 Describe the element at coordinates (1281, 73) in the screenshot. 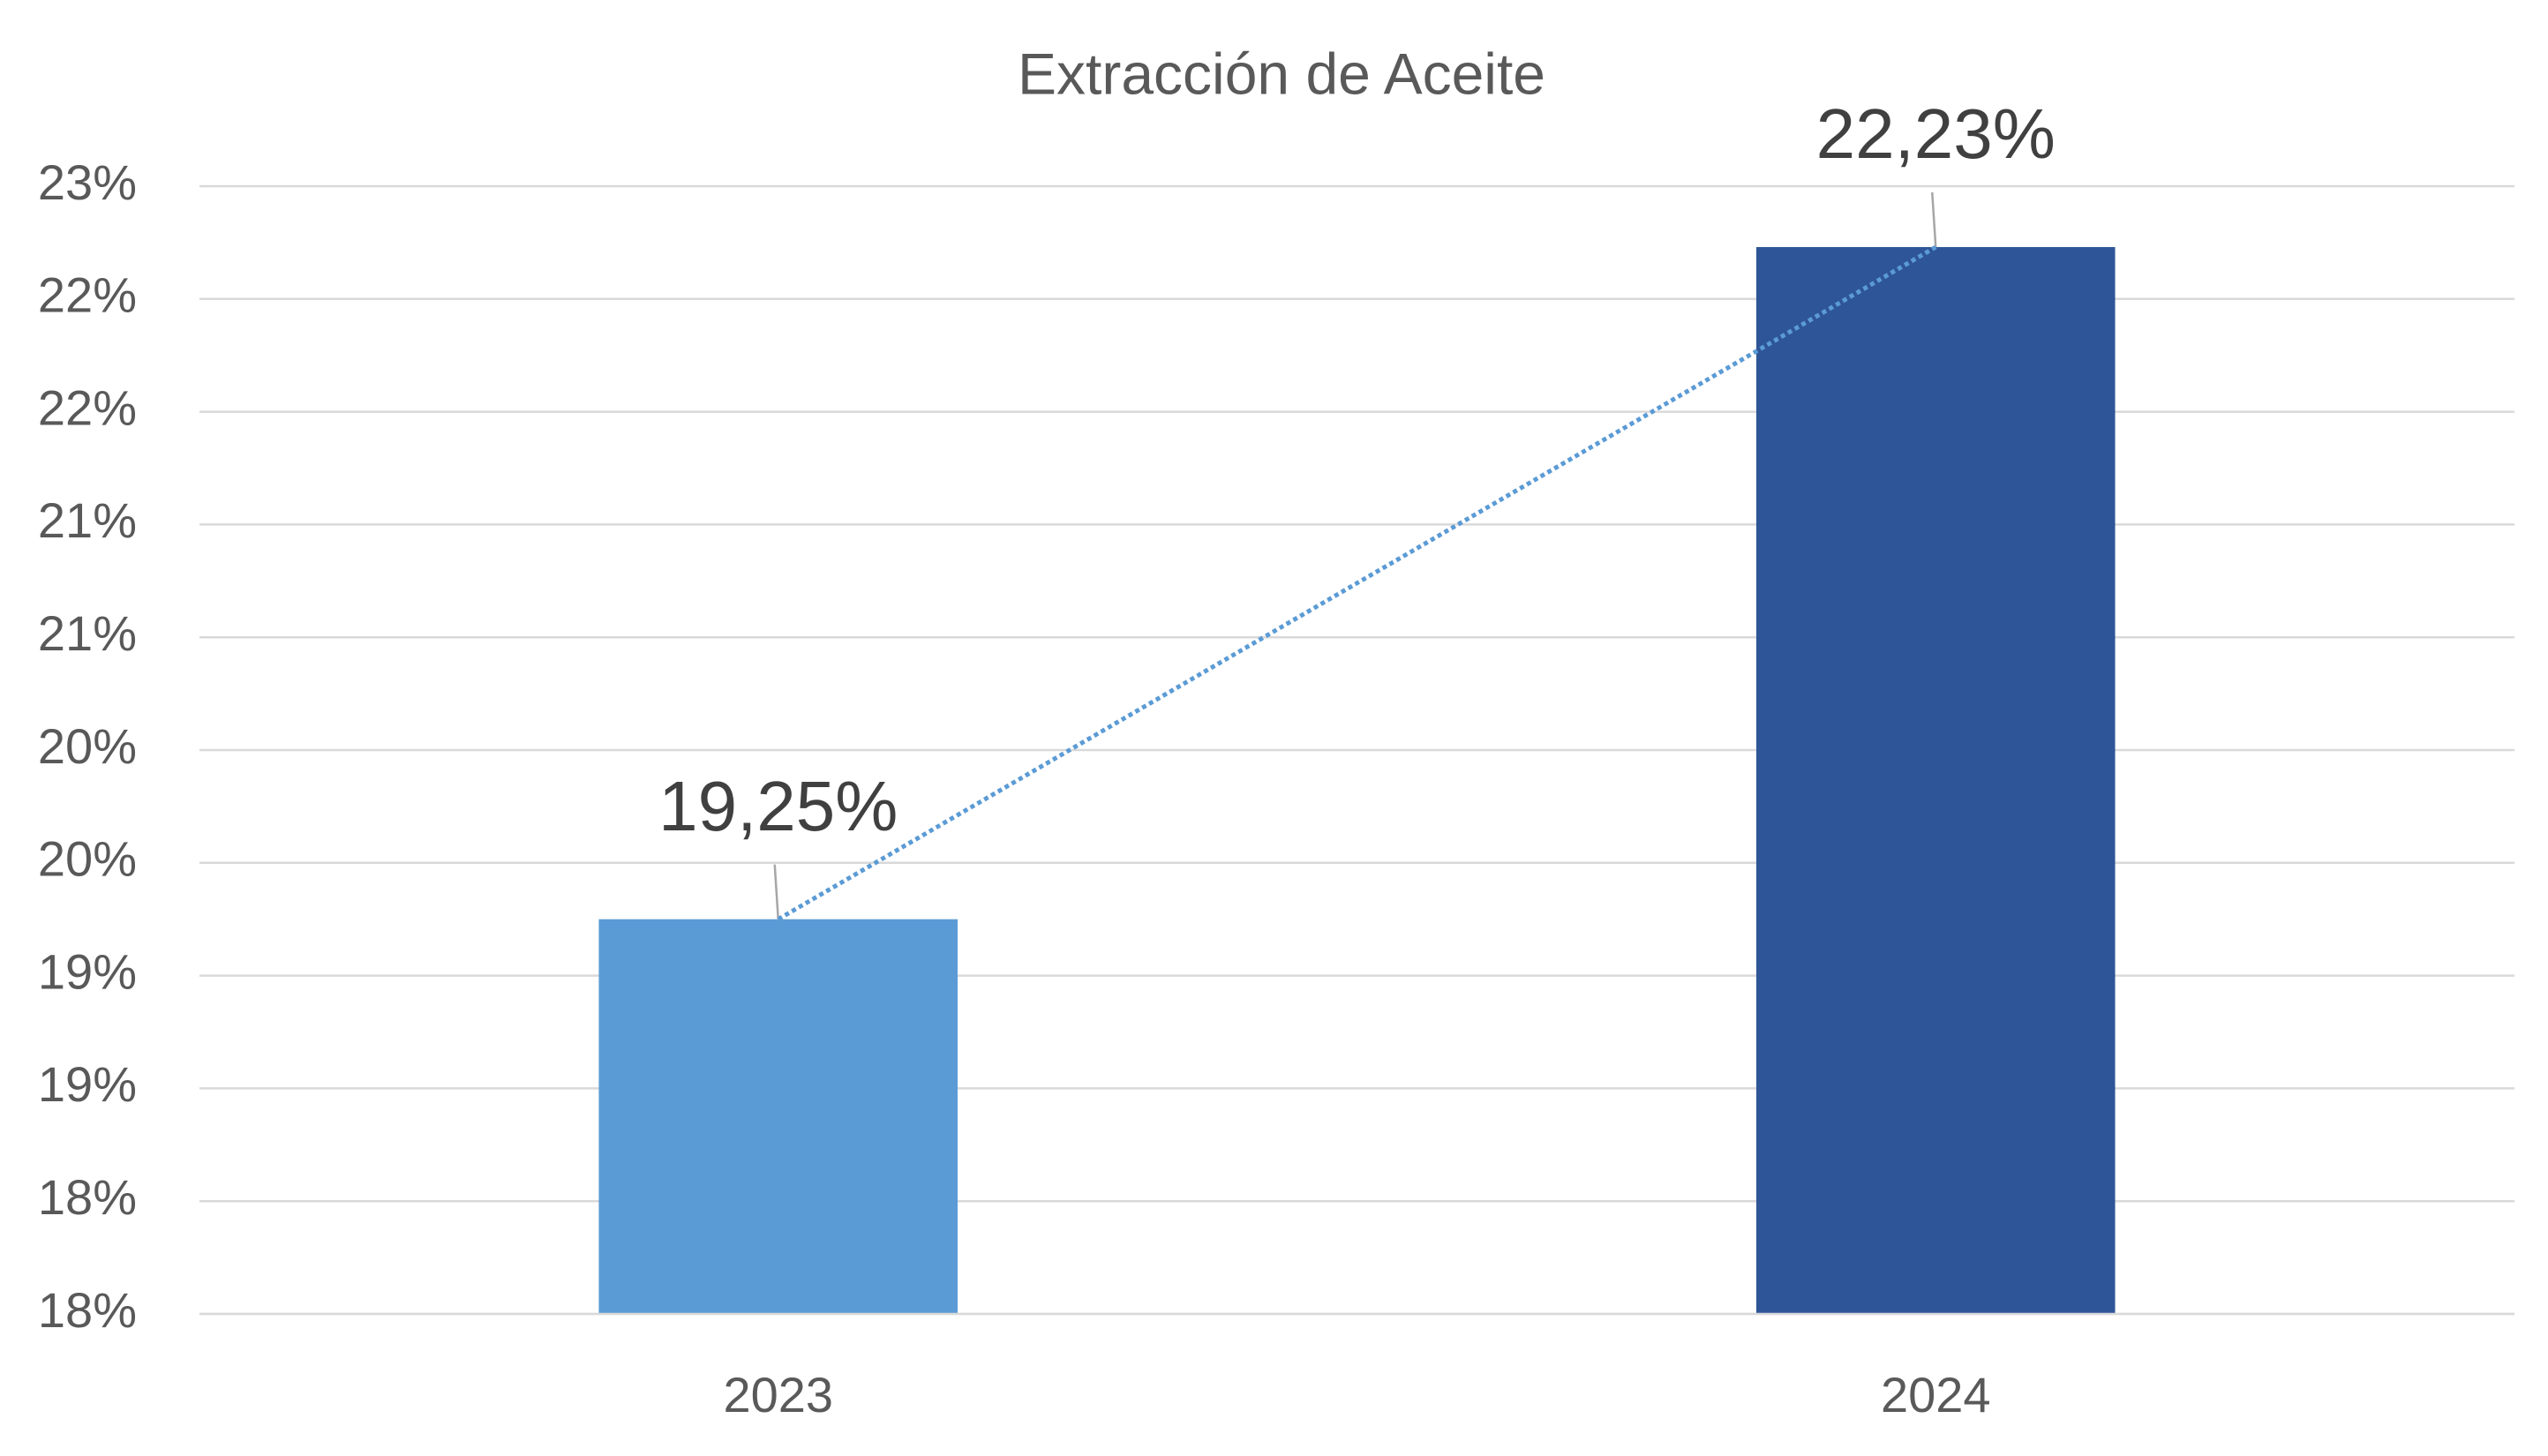

I see `chart-title: Extracción de Aceite` at that location.